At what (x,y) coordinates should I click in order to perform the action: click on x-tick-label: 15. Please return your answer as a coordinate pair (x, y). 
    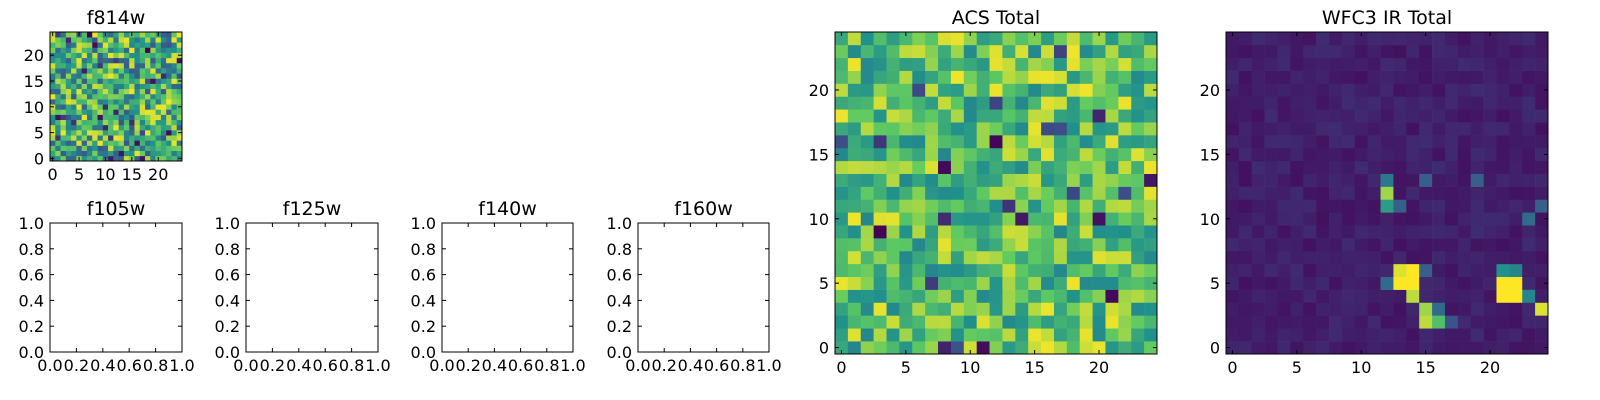
    Looking at the image, I should click on (132, 174).